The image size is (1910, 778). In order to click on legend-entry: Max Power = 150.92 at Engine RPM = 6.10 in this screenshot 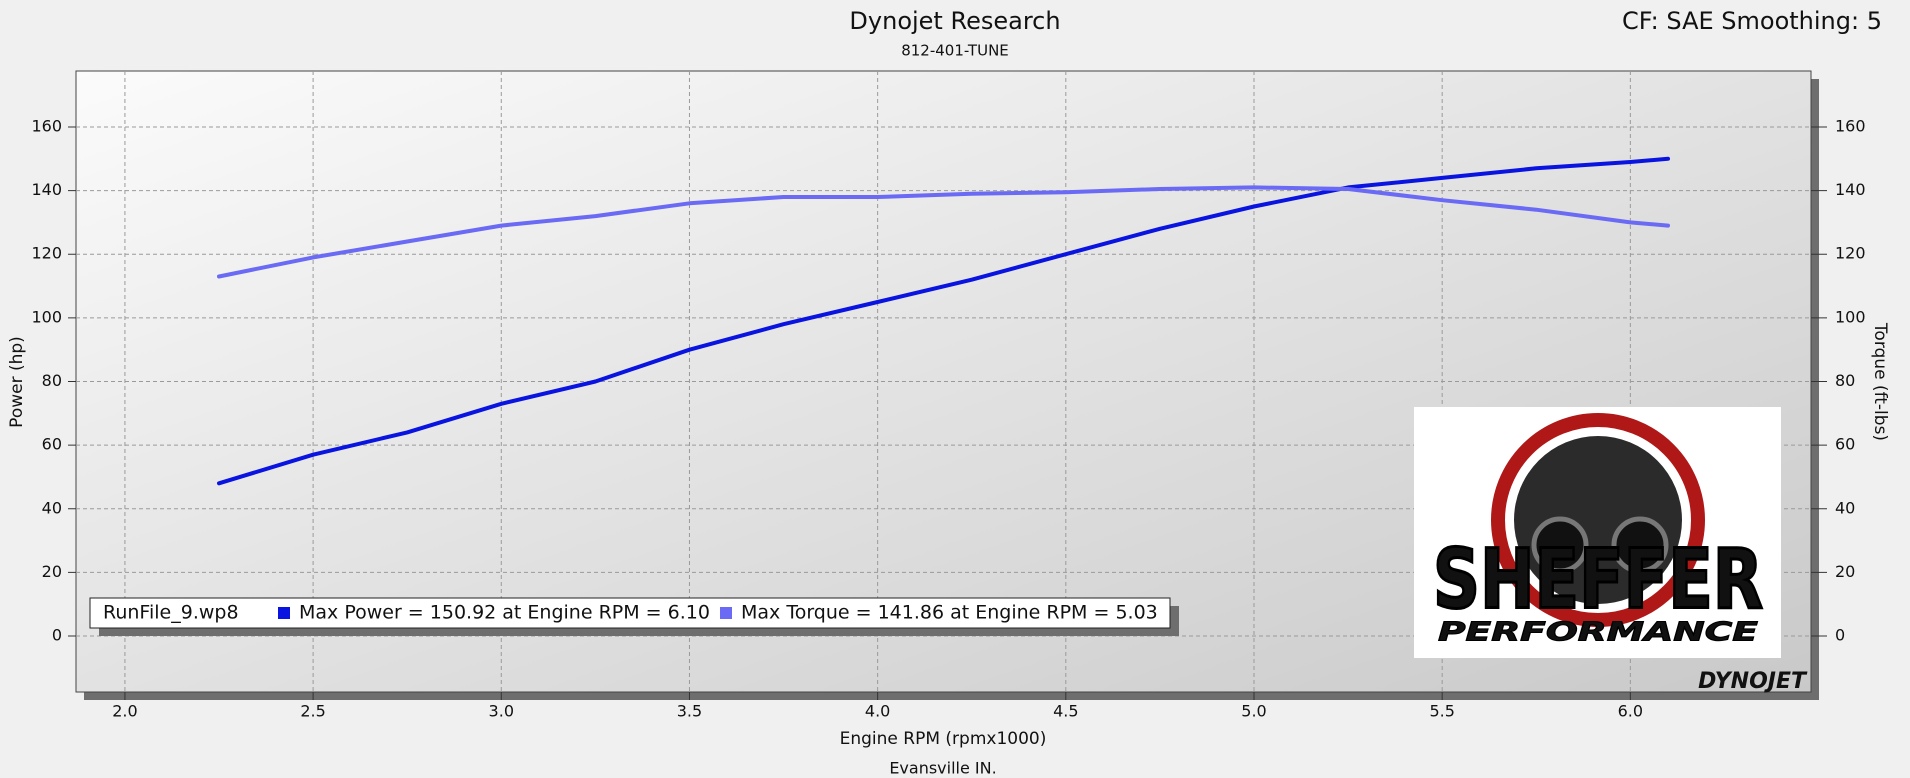, I will do `click(504, 613)`.